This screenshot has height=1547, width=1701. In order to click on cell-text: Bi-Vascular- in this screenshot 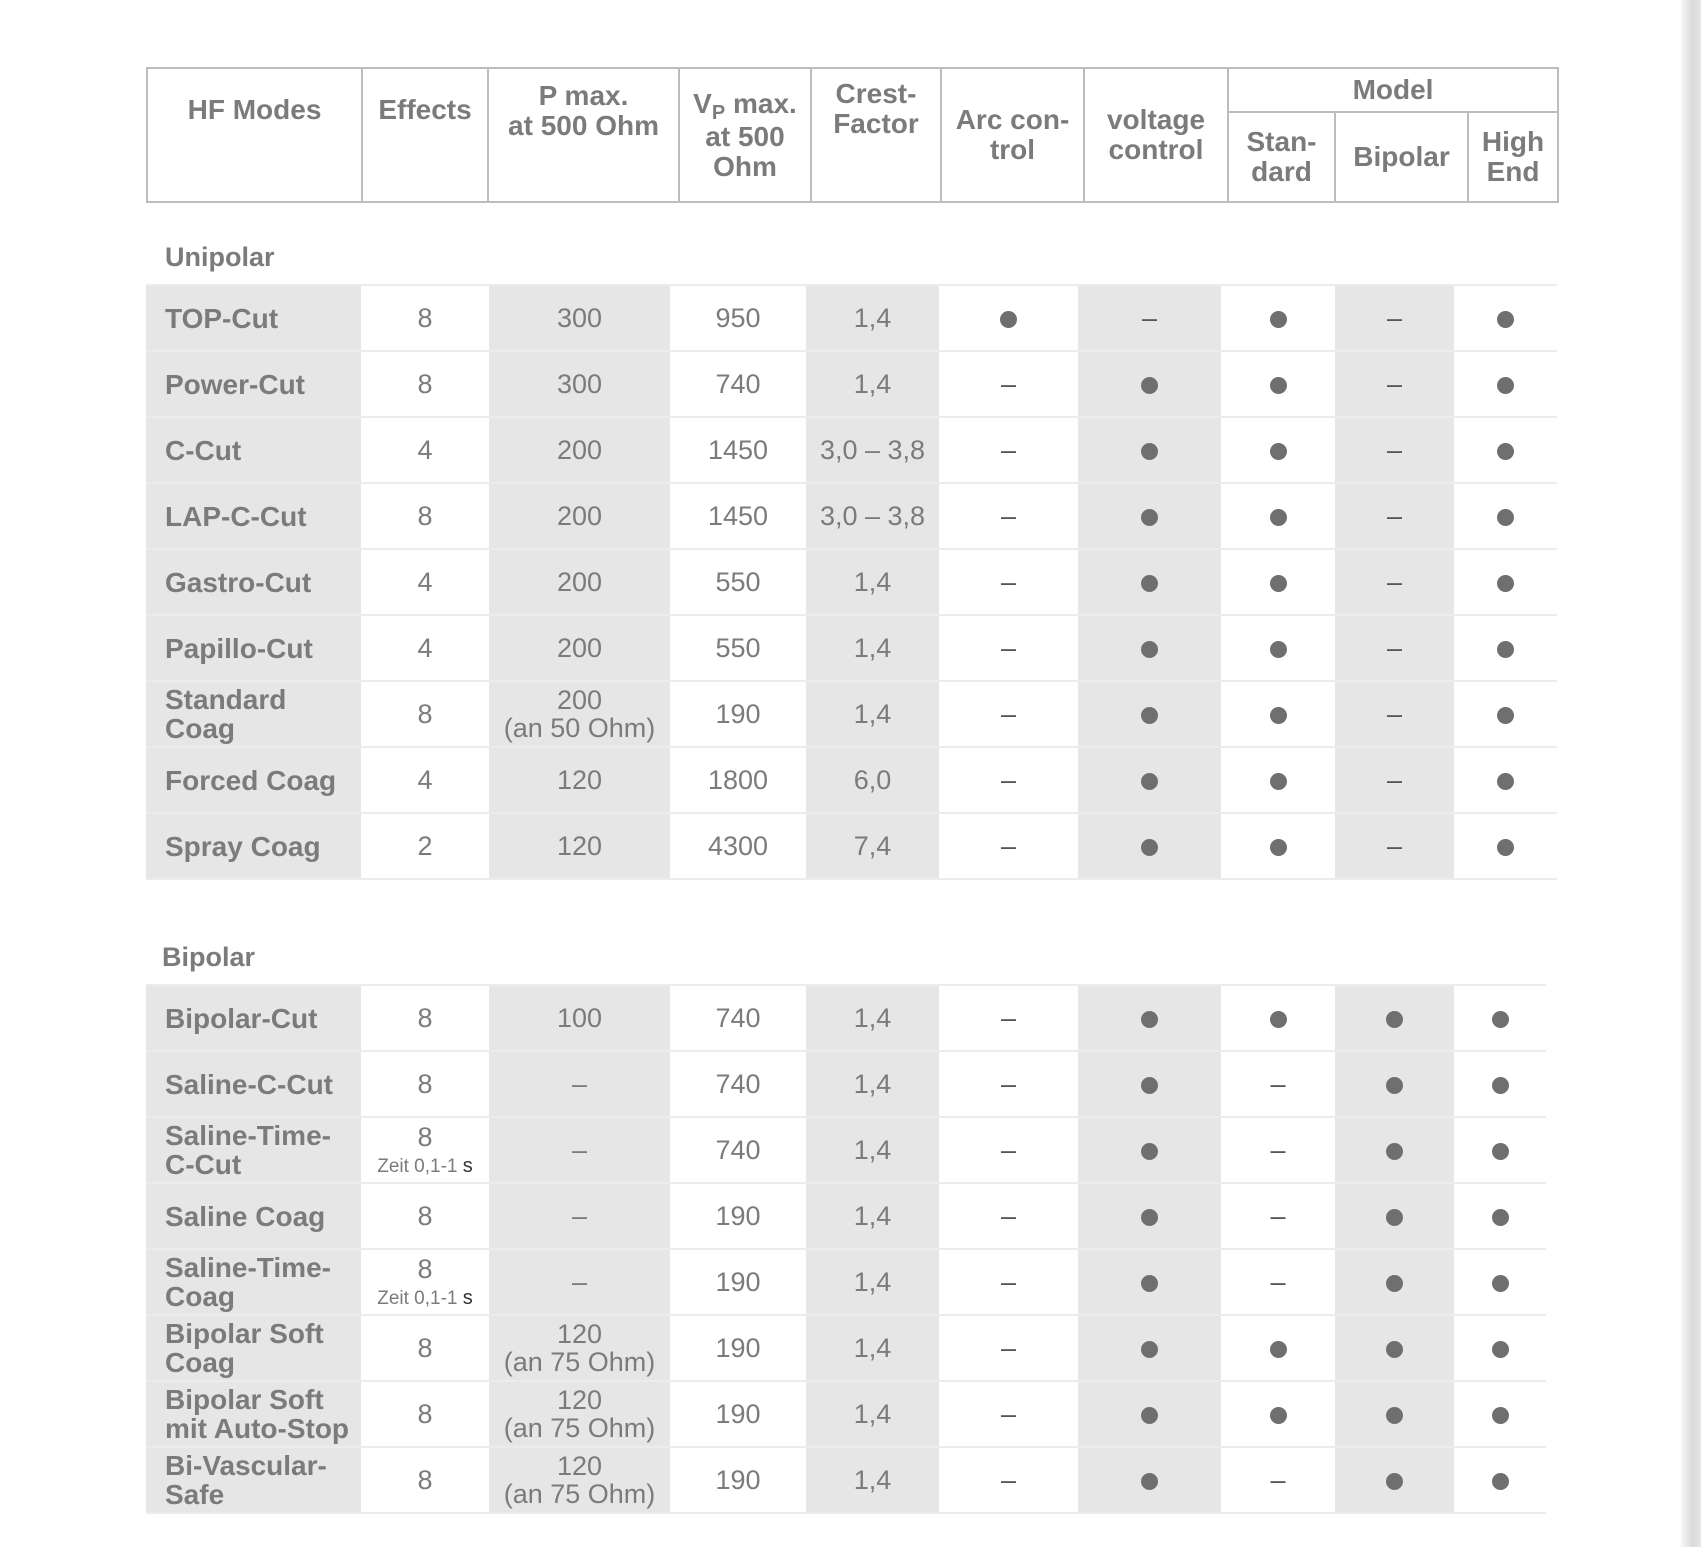, I will do `click(246, 1465)`.